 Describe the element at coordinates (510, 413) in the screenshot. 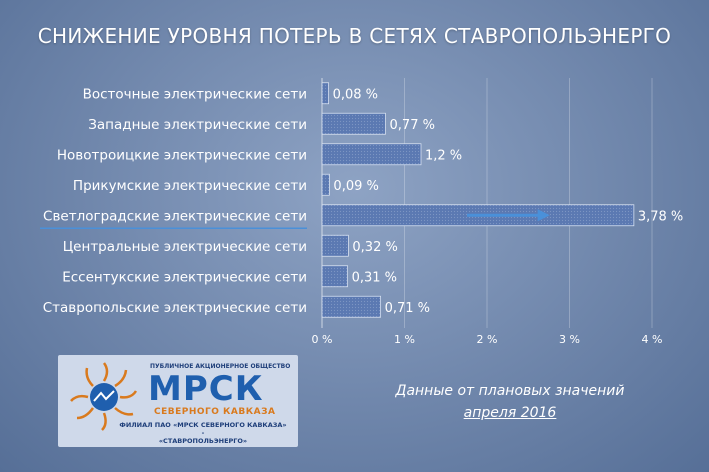

I see `note-line2: апреля 2016` at that location.